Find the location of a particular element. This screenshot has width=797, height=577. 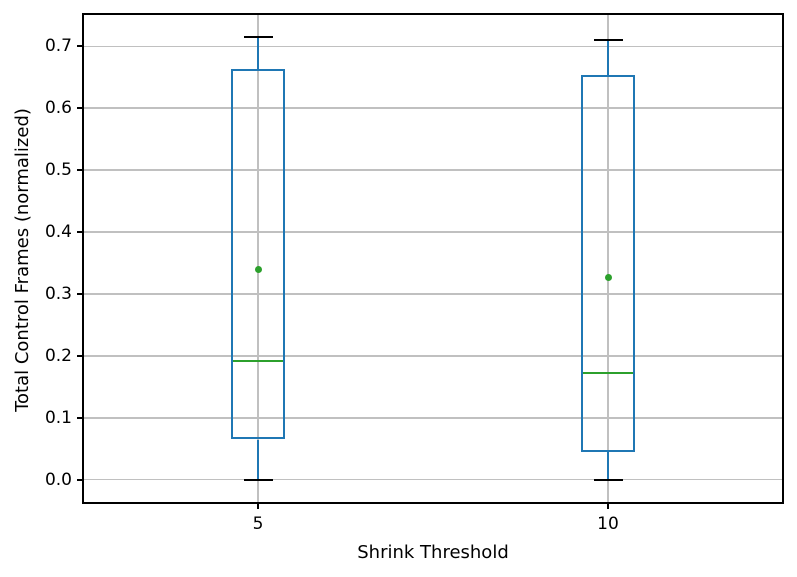

y-tick-label: 0.0 is located at coordinates (58, 479).